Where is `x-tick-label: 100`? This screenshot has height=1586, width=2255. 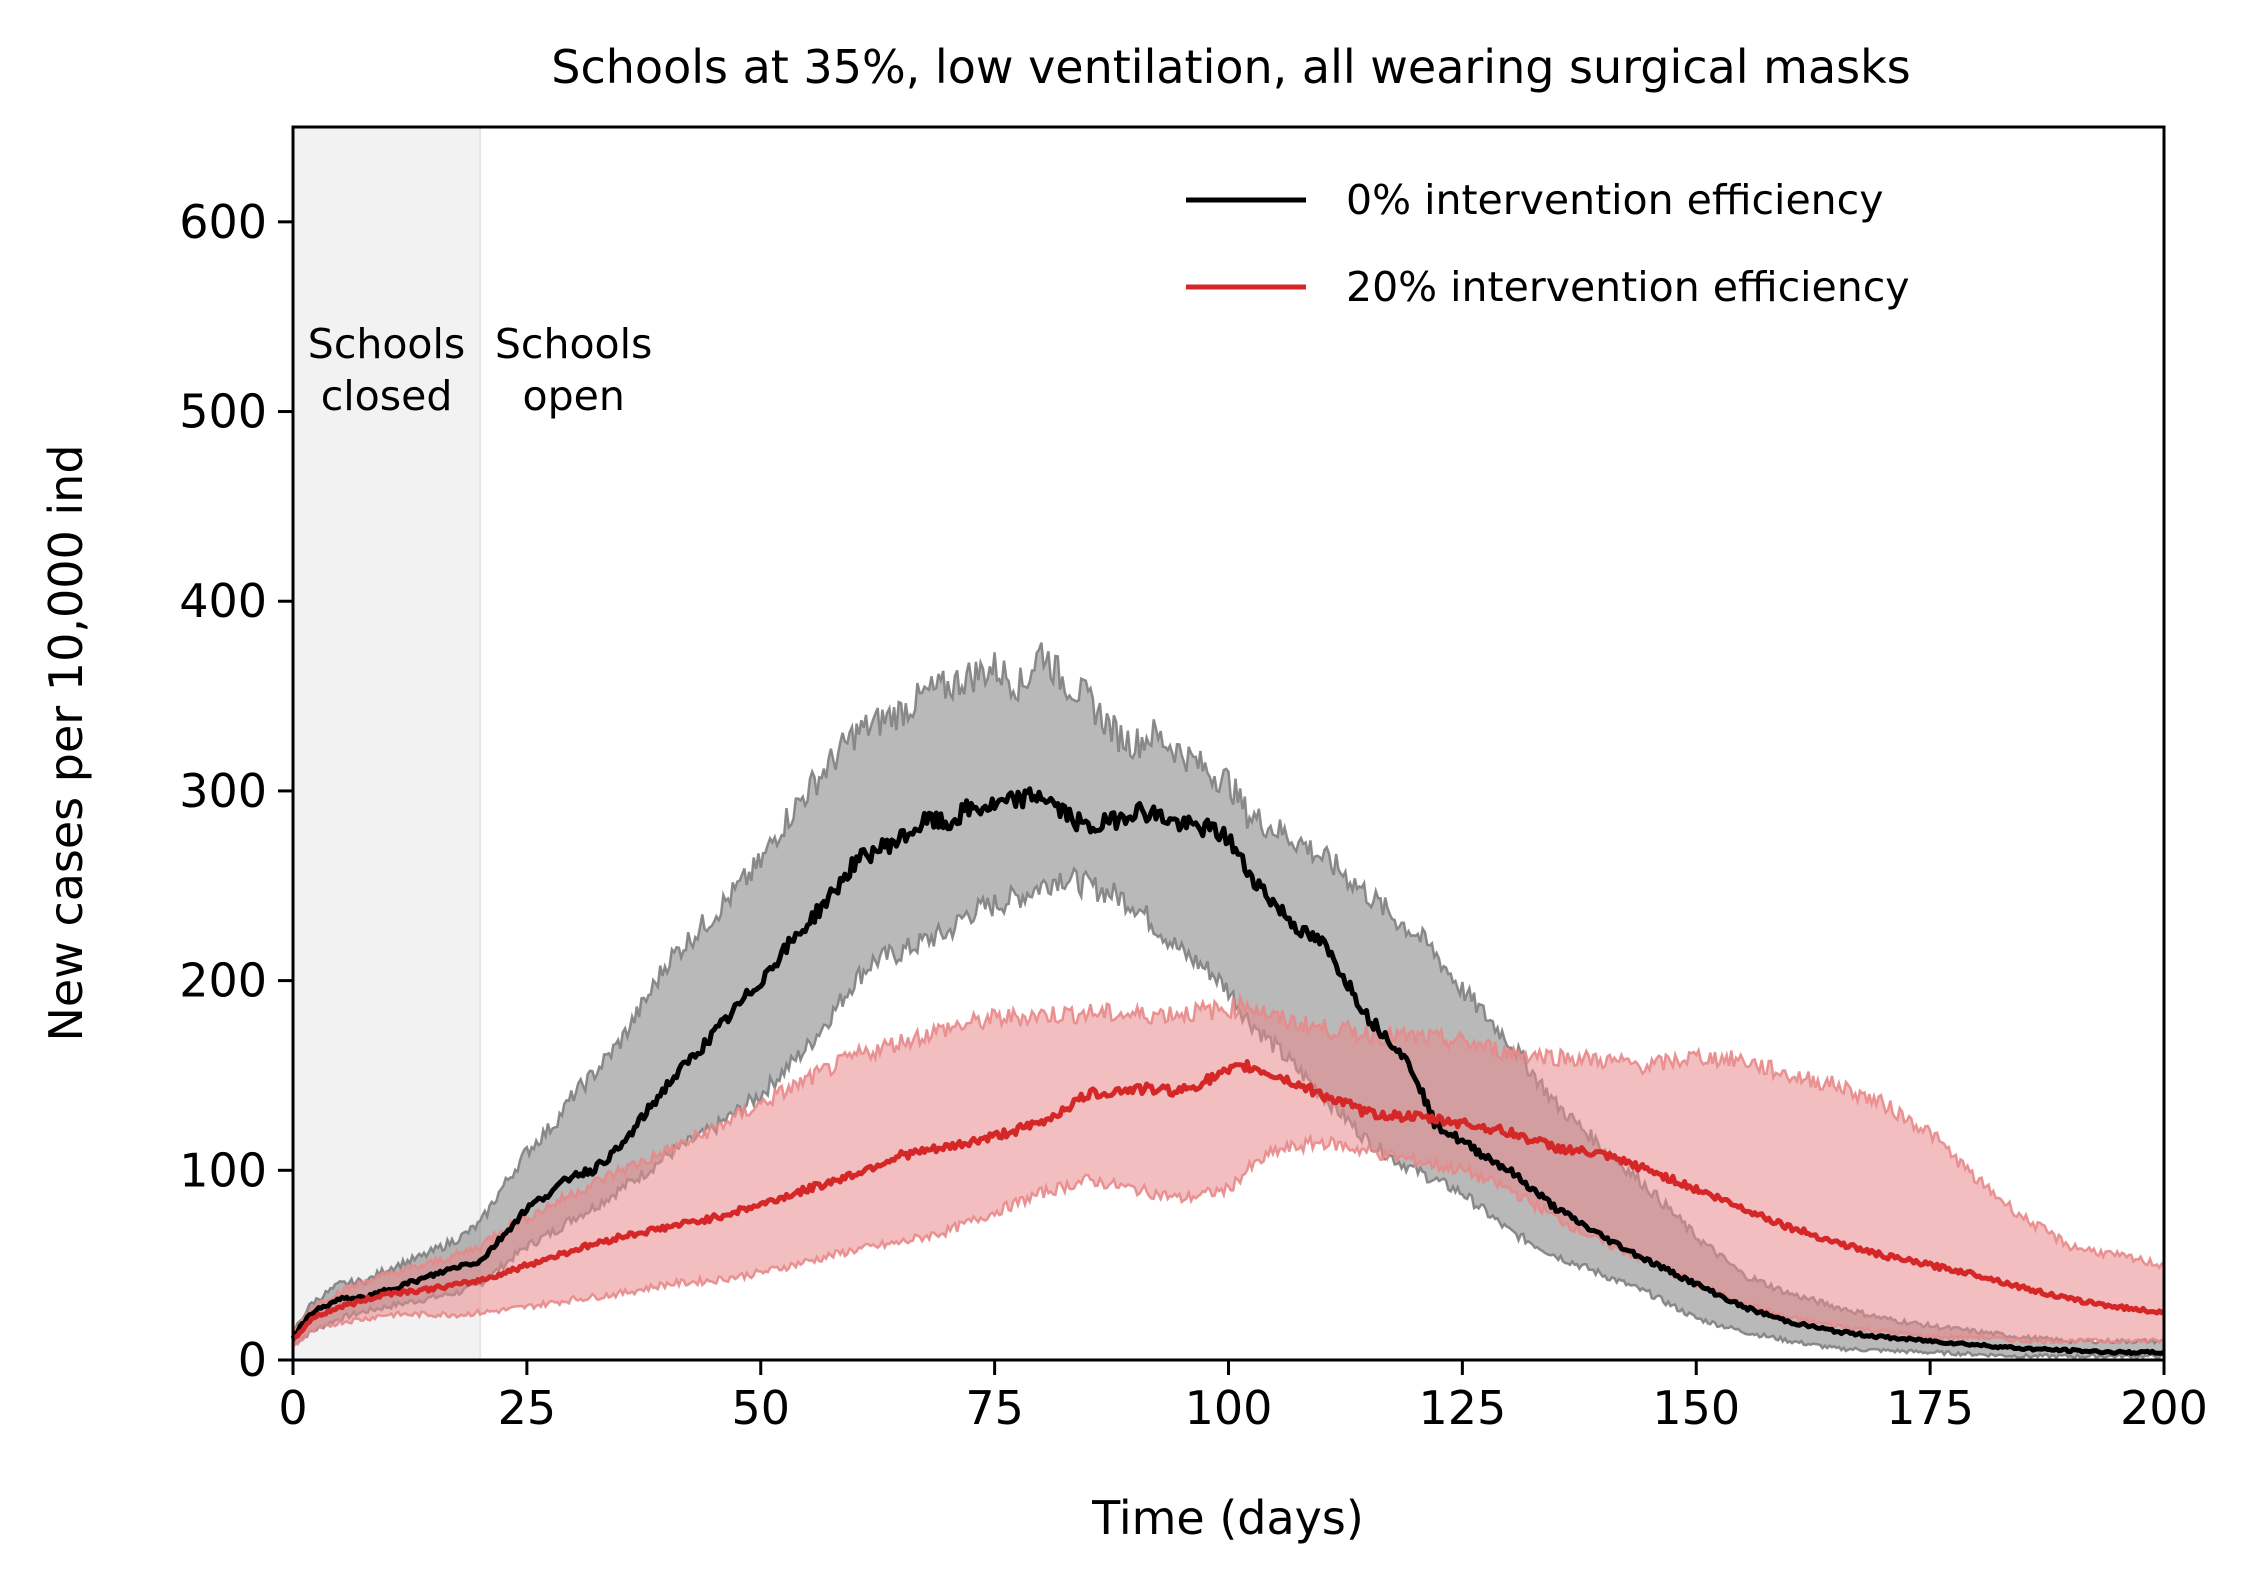
x-tick-label: 100 is located at coordinates (1229, 1408).